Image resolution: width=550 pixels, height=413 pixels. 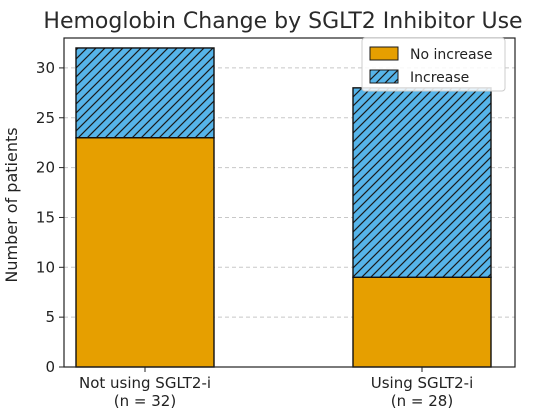 What do you see at coordinates (439, 78) in the screenshot?
I see `legend-label-increase: Increase` at bounding box center [439, 78].